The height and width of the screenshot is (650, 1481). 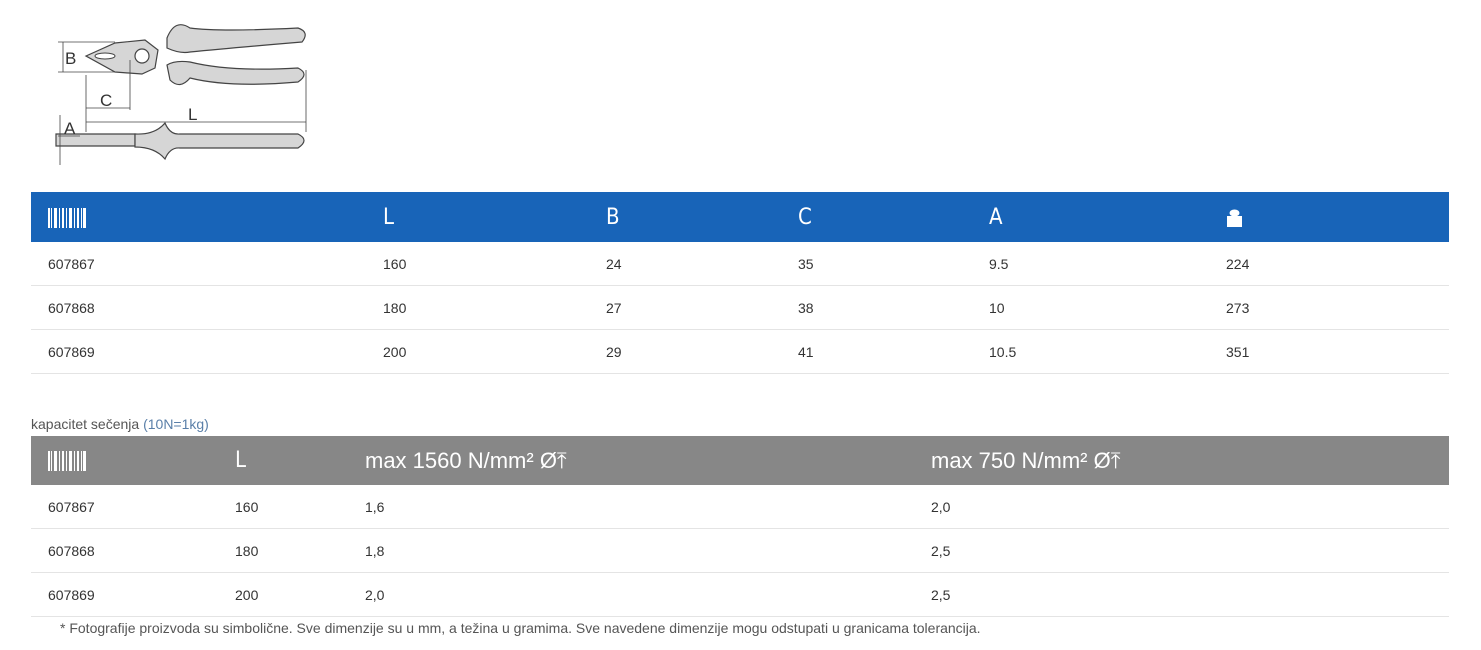 I want to click on header-weight, so click(x=1337, y=217).